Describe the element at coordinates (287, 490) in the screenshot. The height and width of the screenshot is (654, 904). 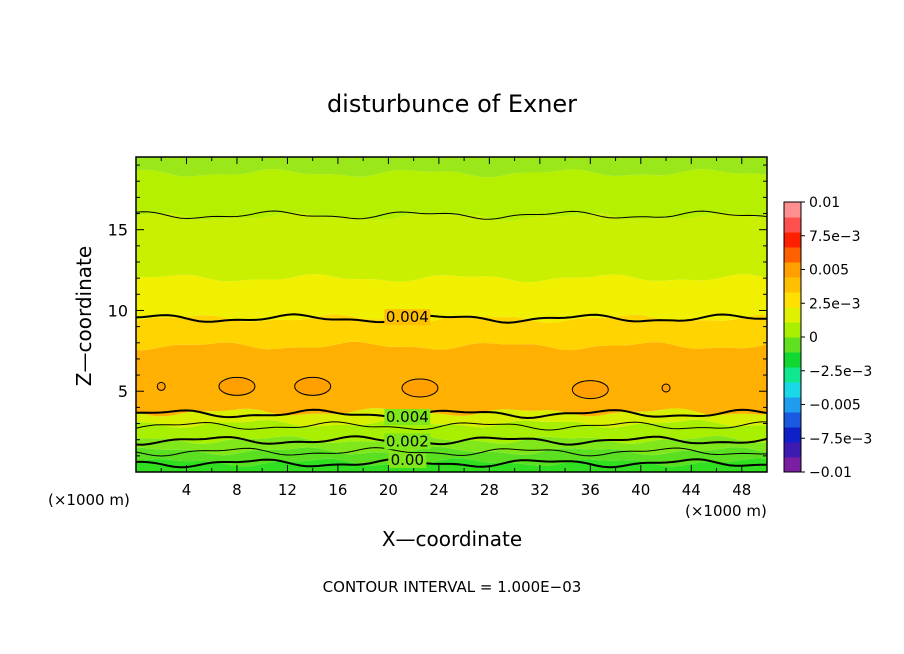
I see `x-tick-label: 12` at that location.